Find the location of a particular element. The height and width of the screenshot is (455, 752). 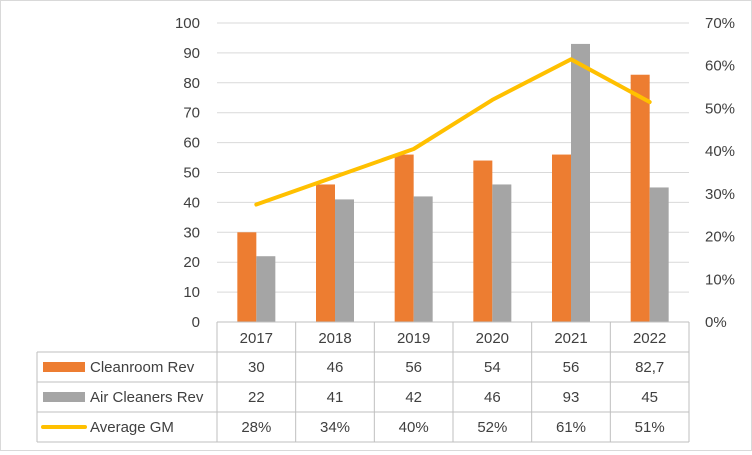

left-axis-tick-label: 80 is located at coordinates (191, 83).